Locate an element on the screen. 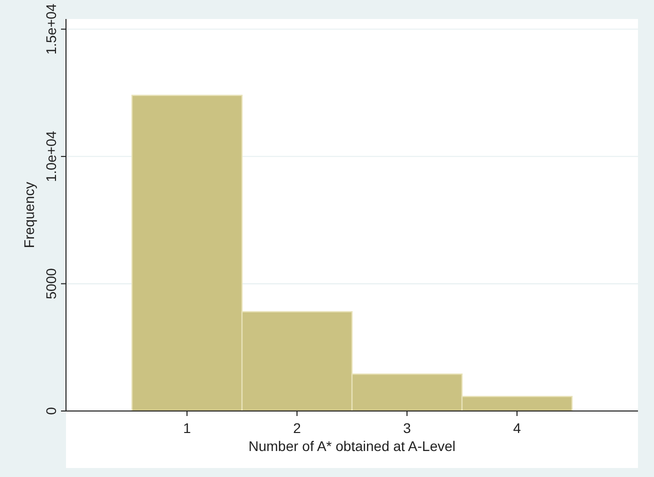 The height and width of the screenshot is (477, 654). x-axis-title: Number of A* obtained at A-Level is located at coordinates (352, 446).